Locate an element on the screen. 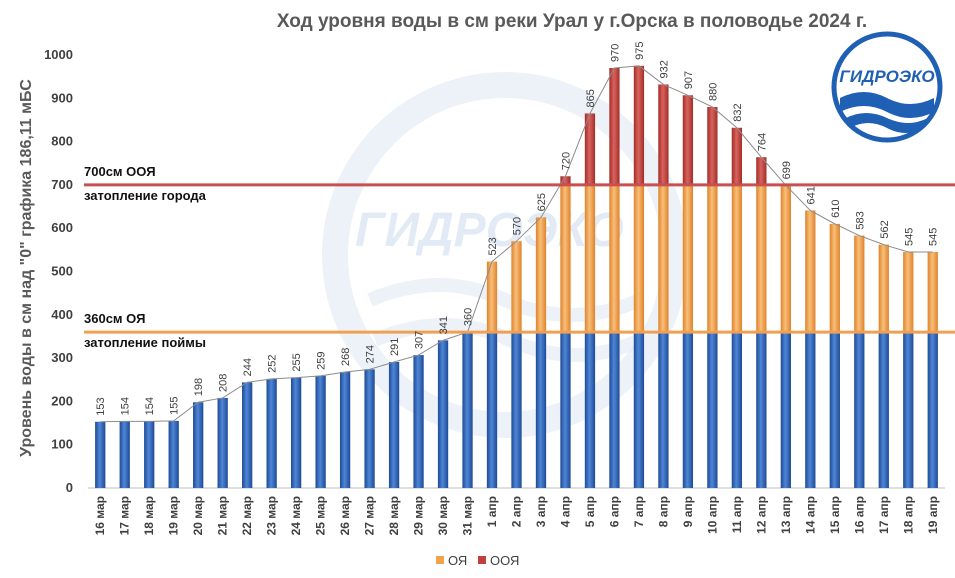 This screenshot has width=955, height=578. data-label: 641 is located at coordinates (811, 195).